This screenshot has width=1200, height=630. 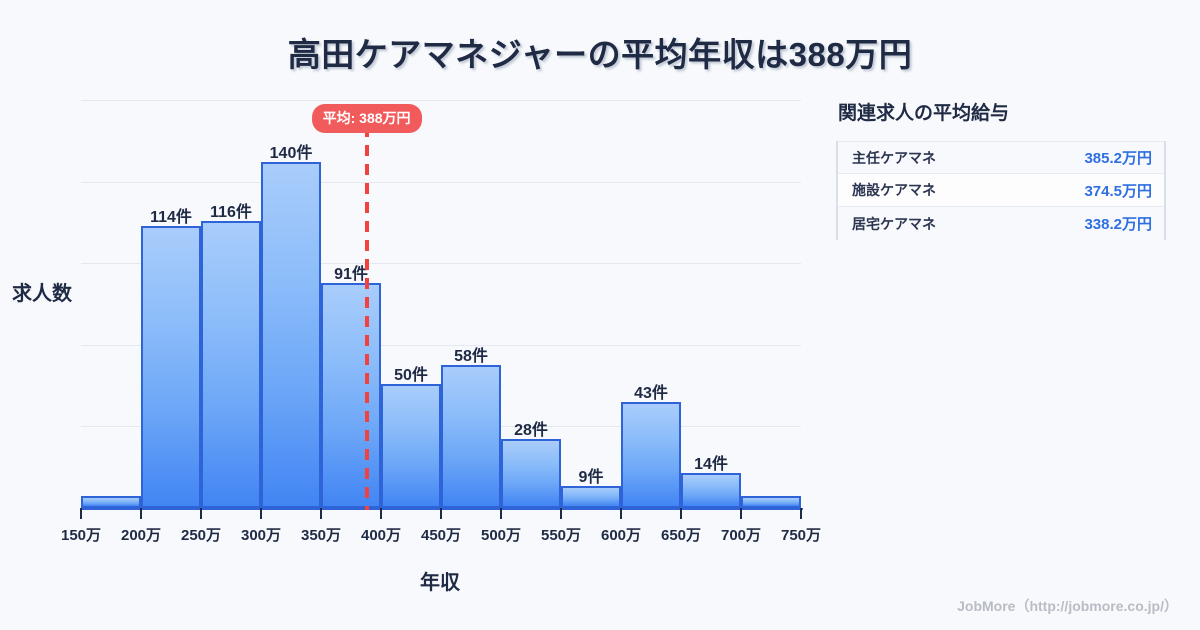 I want to click on related-salary-label: 居宅ケアマネ, so click(x=894, y=223).